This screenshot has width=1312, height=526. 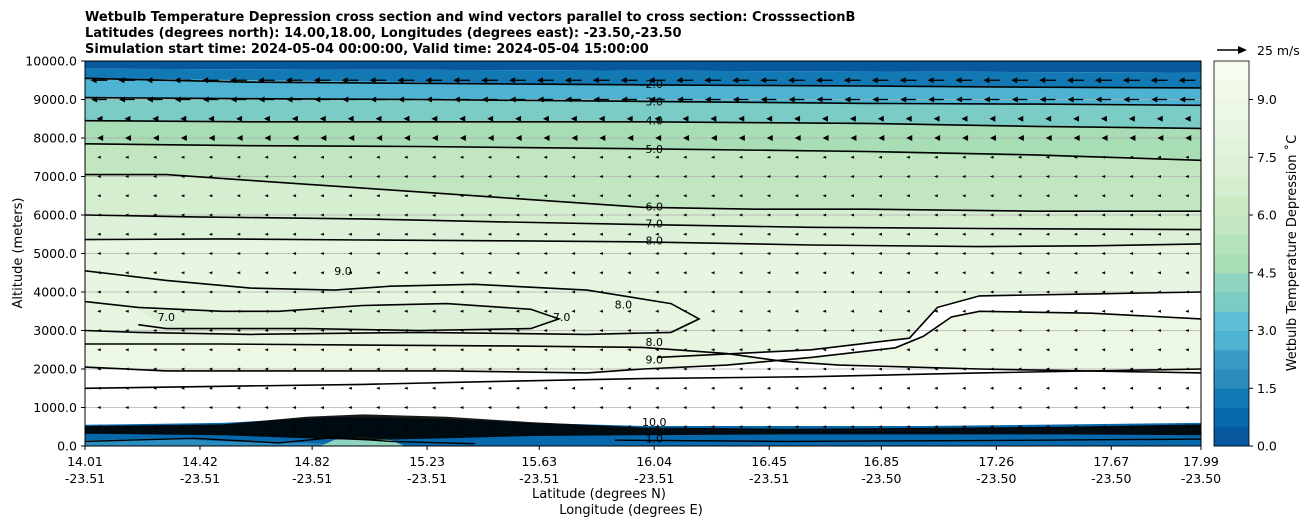 I want to click on x-tick-label-lon: -23.51, so click(x=427, y=478).